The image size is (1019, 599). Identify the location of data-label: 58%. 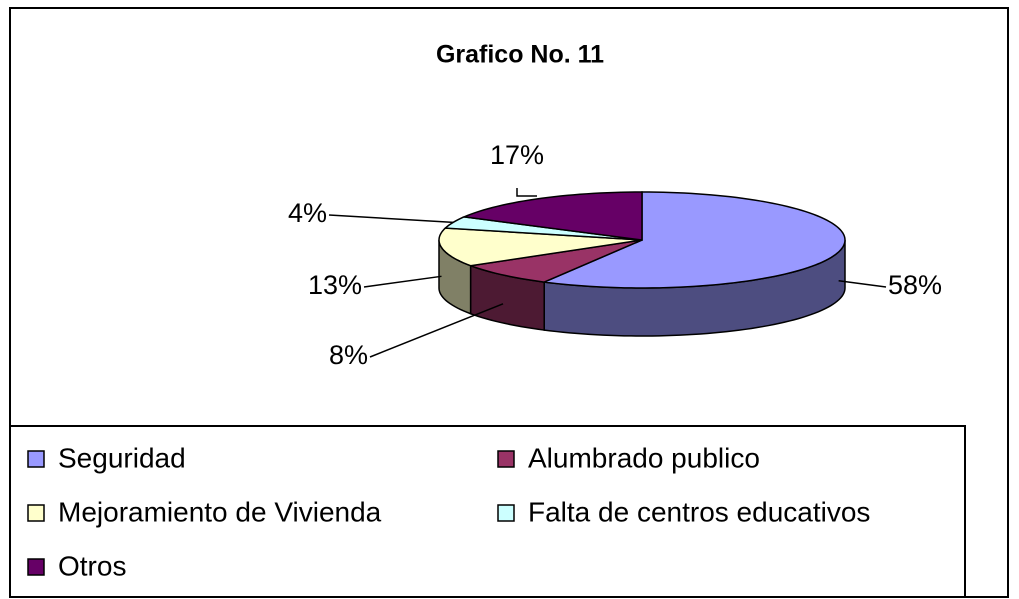
(915, 285).